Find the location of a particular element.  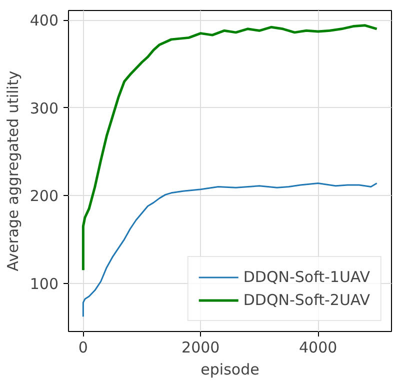

y-tick-label: 100 is located at coordinates (44, 283).